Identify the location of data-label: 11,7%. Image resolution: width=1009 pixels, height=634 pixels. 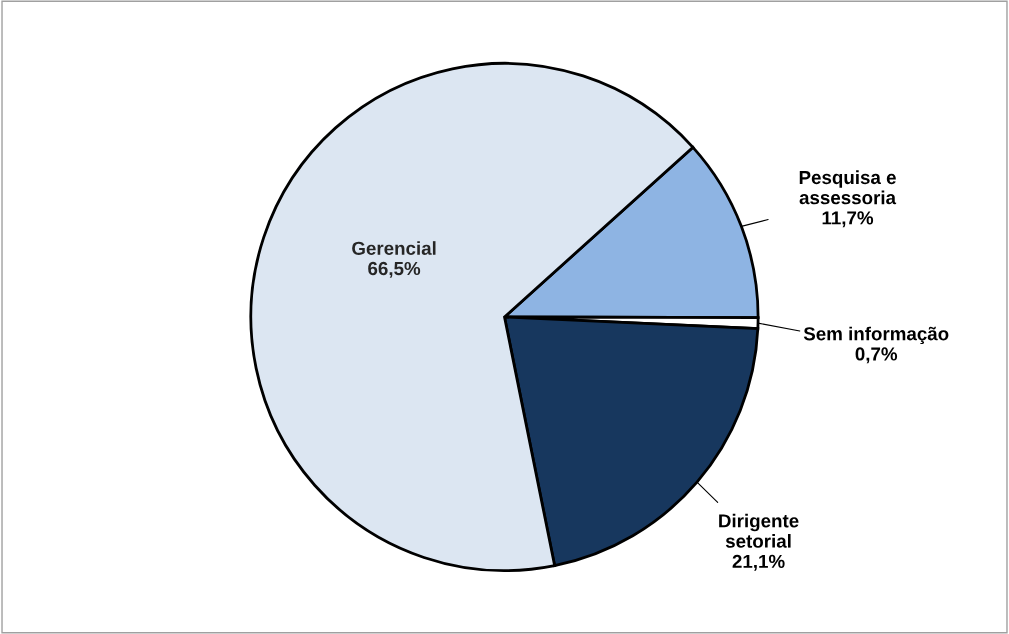
(848, 219).